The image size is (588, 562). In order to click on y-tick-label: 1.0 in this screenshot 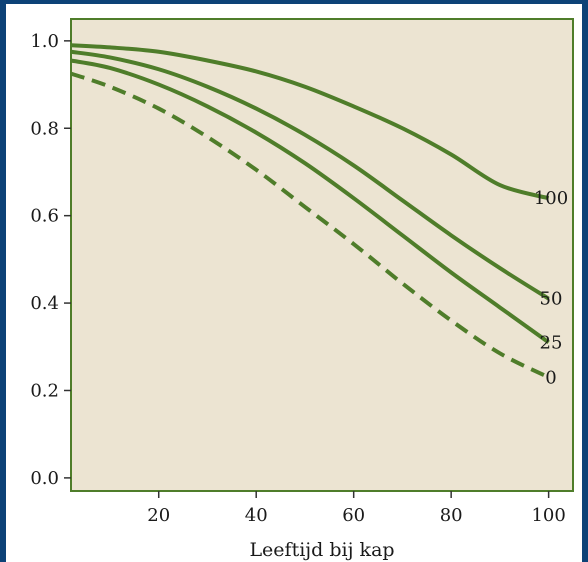, I will do `click(44, 41)`.